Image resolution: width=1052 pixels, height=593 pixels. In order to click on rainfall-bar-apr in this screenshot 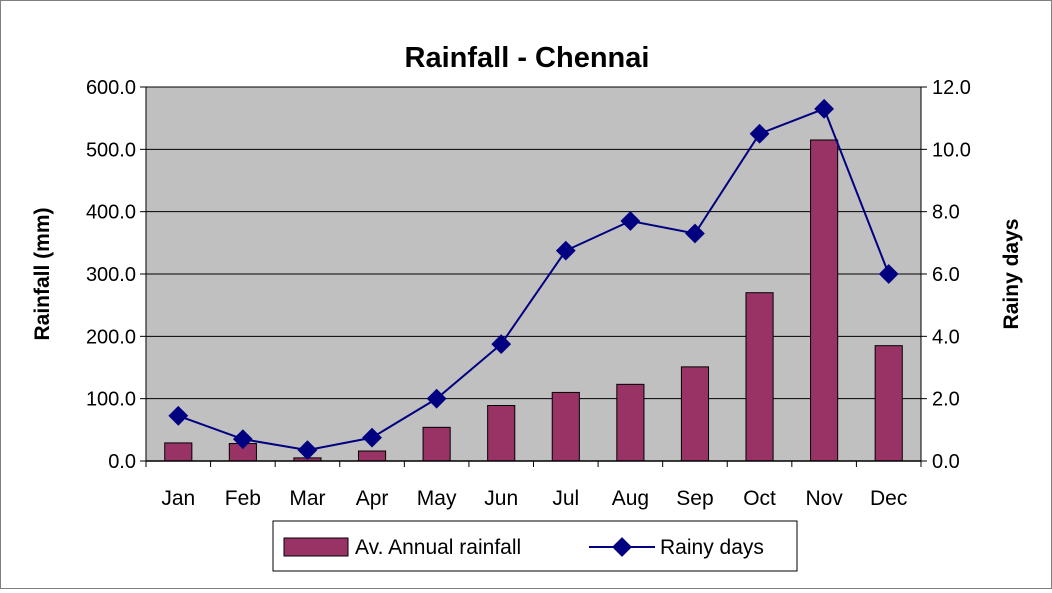, I will do `click(372, 456)`.